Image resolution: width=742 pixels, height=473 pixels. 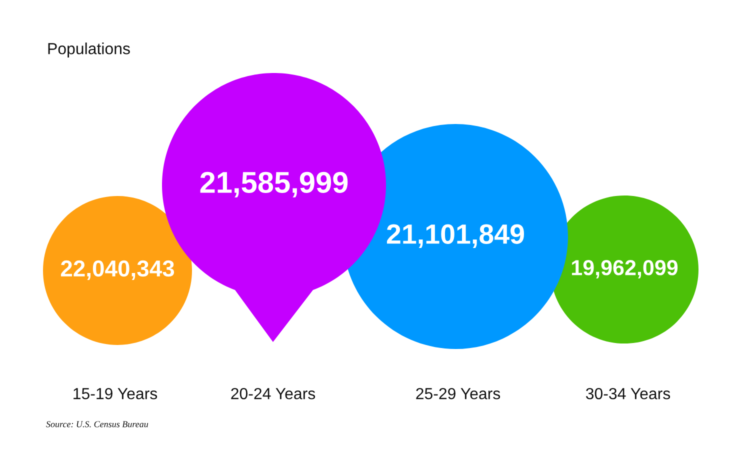 I want to click on data-label: 21,585,999, so click(x=274, y=185).